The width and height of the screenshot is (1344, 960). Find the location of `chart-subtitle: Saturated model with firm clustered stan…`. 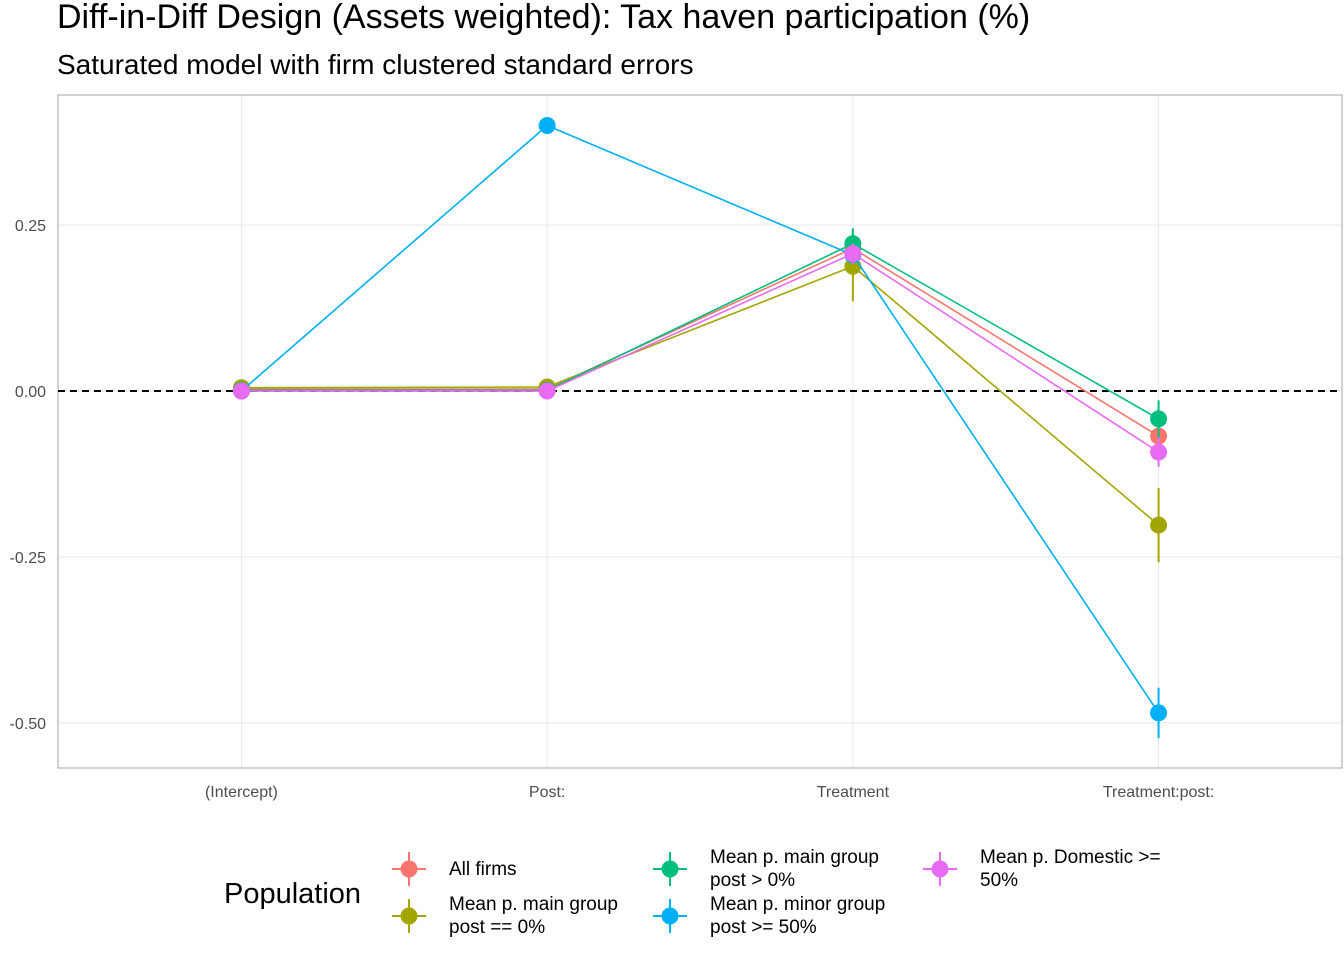

chart-subtitle: Saturated model with firm clustered stan… is located at coordinates (375, 64).